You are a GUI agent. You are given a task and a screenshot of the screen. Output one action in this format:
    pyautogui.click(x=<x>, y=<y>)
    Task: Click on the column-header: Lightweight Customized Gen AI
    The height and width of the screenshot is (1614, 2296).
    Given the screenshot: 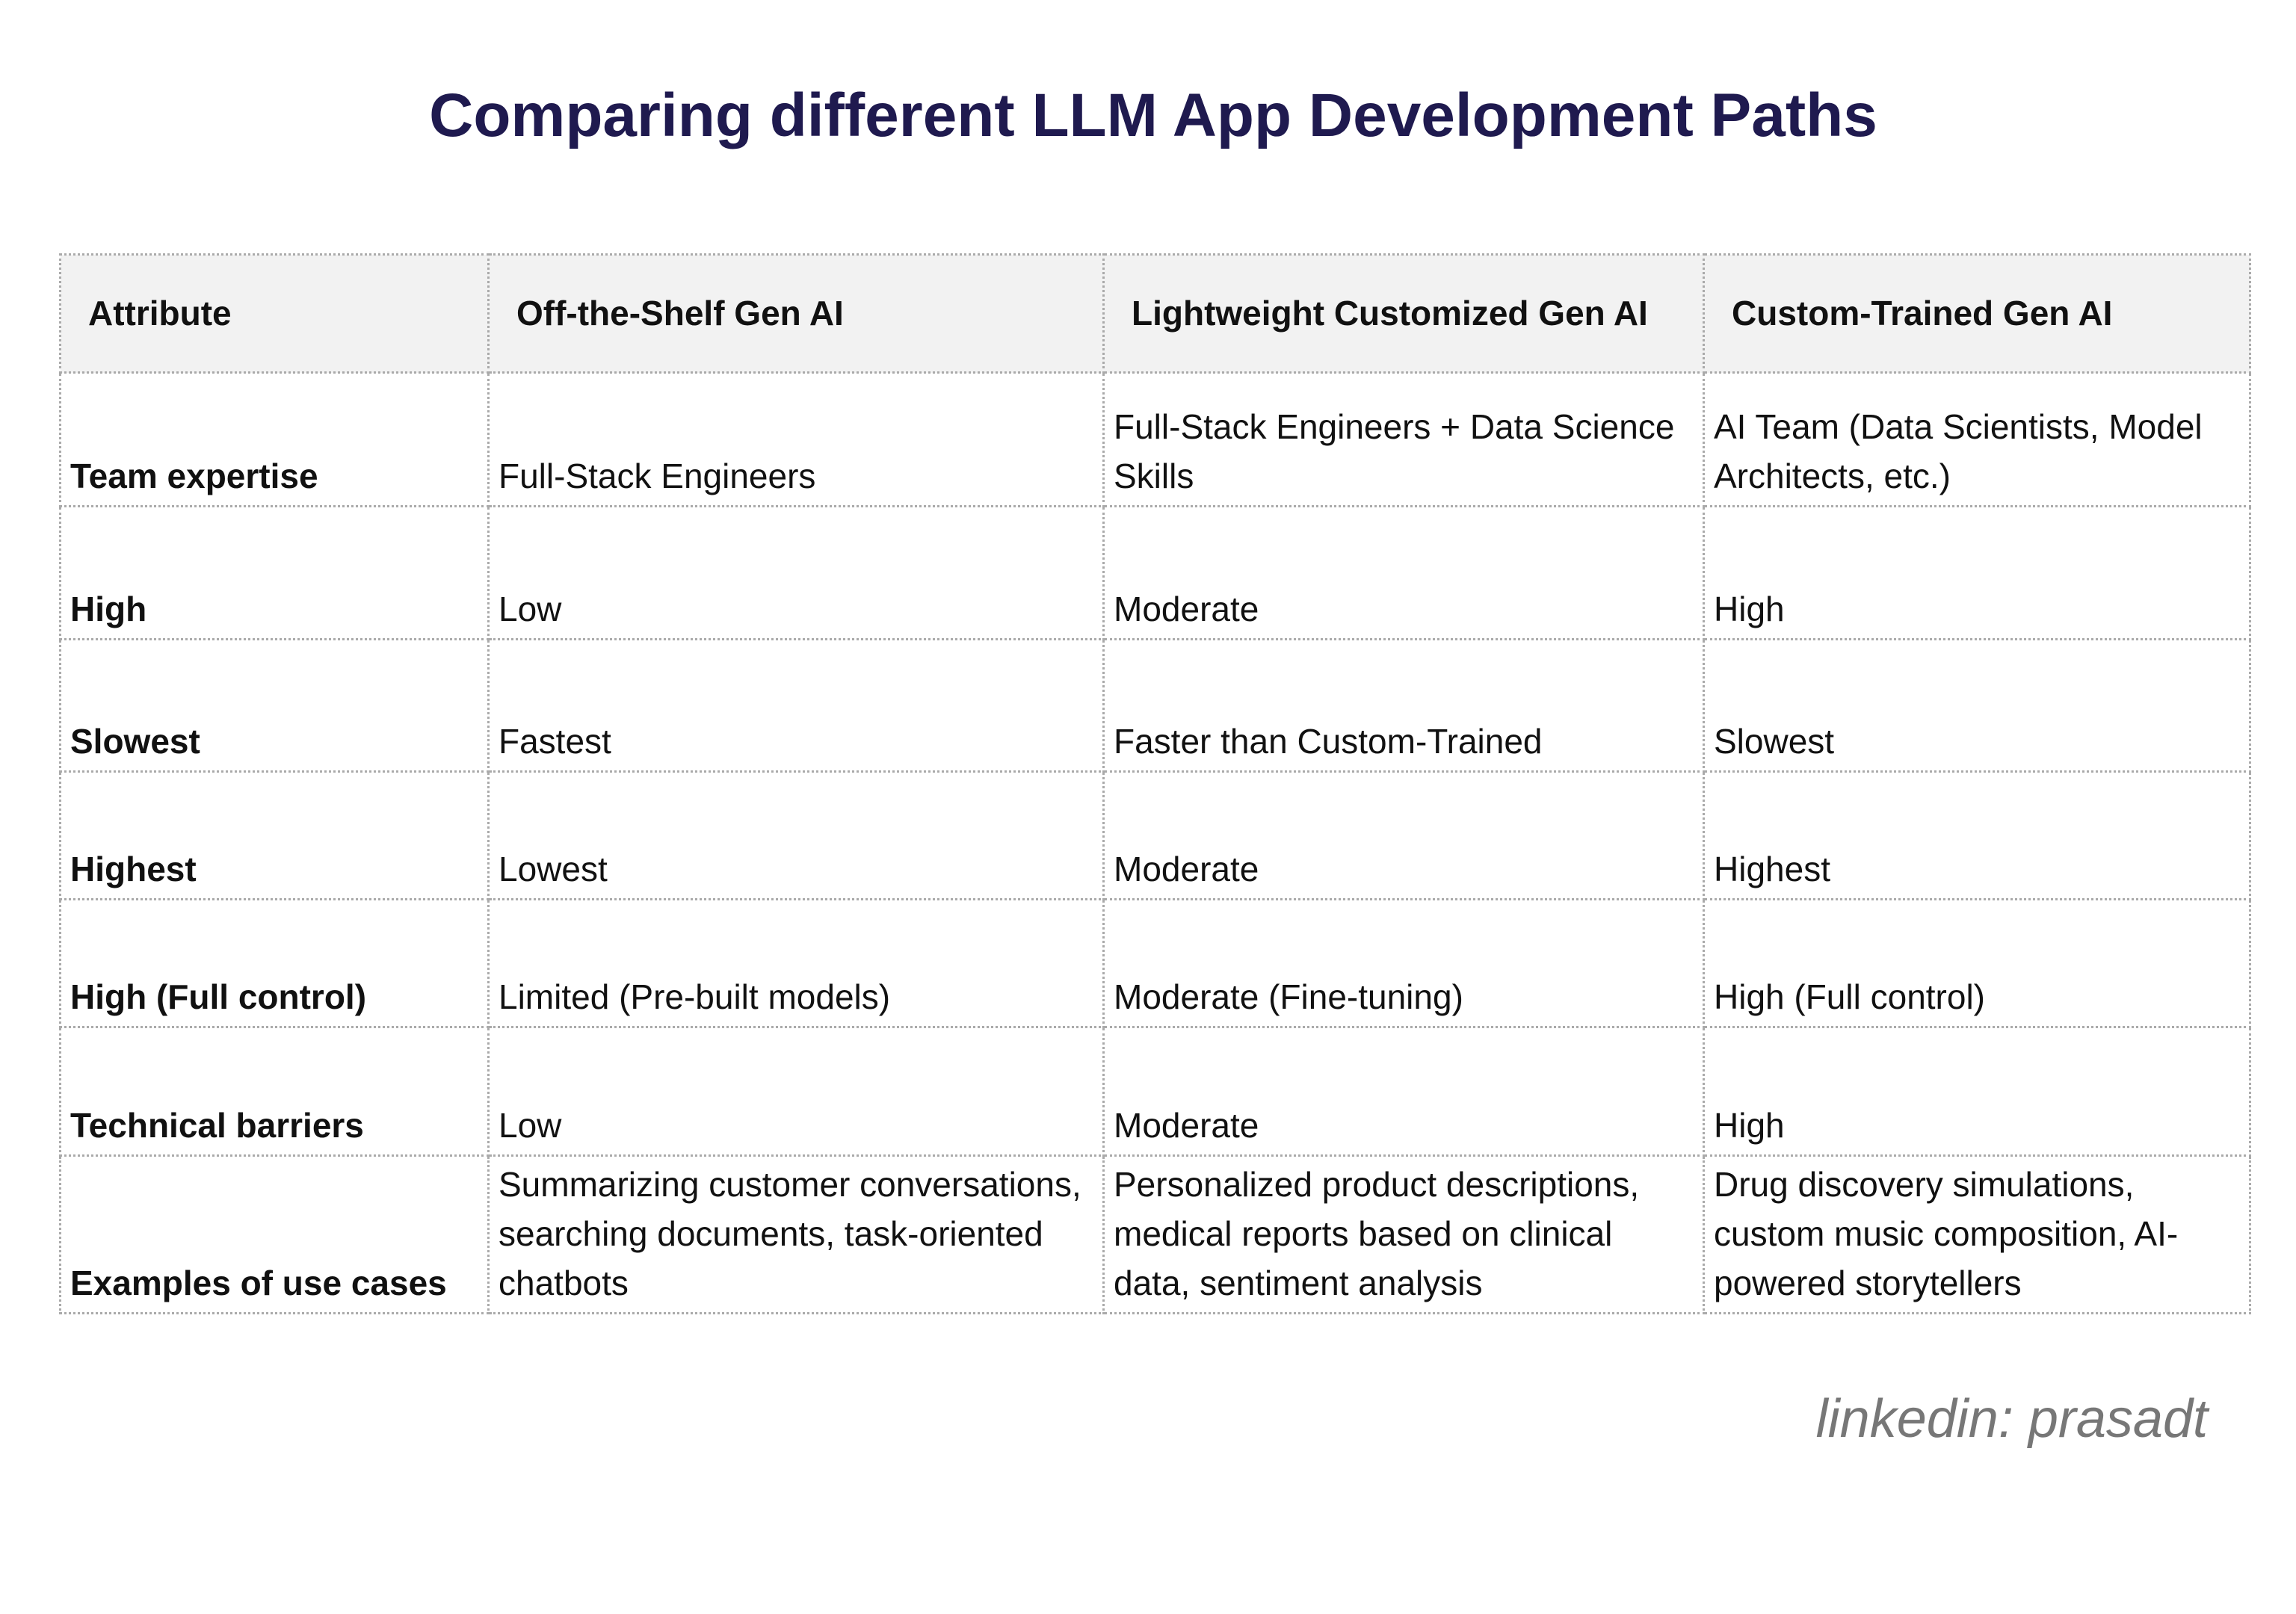 What is the action you would take?
    pyautogui.click(x=1404, y=314)
    